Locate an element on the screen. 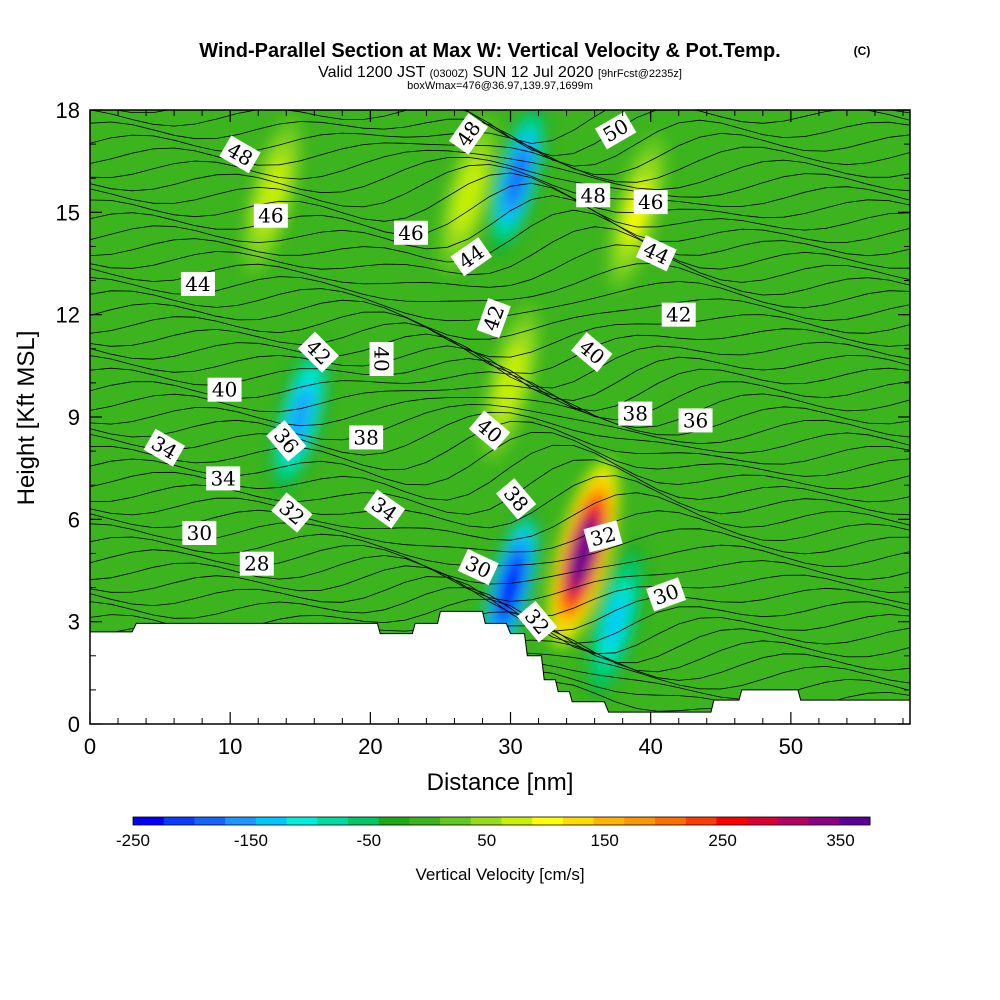 Image resolution: width=1000 pixels, height=1000 pixels. theta-label: 36 is located at coordinates (695, 420).